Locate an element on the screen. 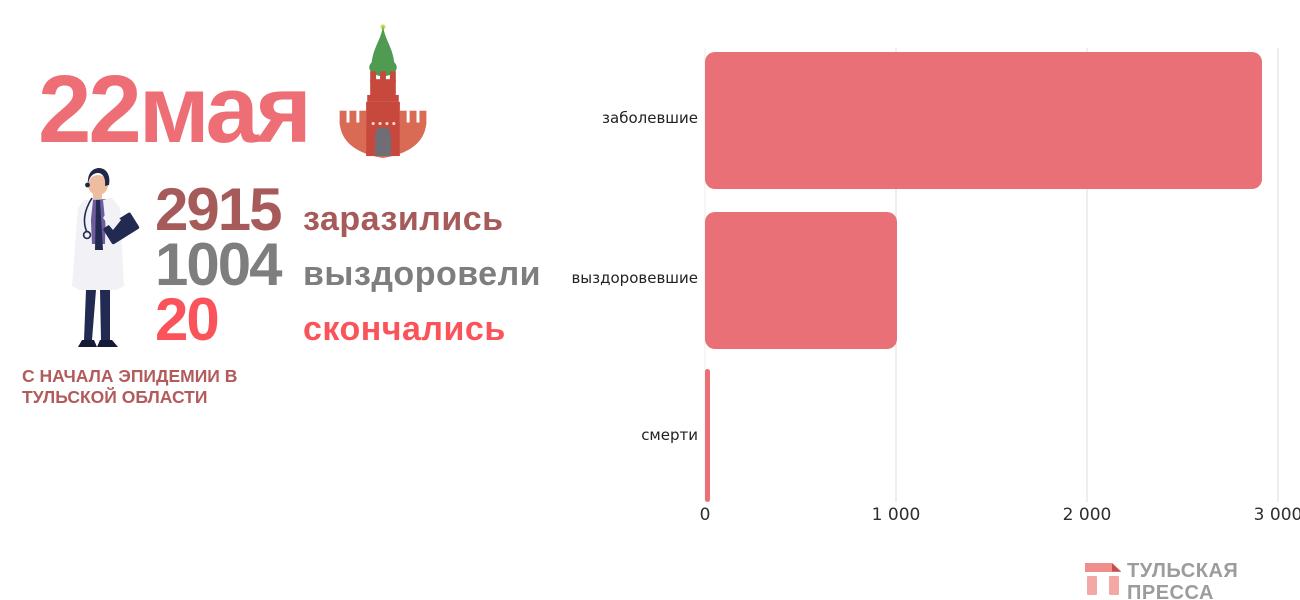  footnote: С НАЧАЛА ЭПИДЕМИИ В ТУЛЬСКОЙ ОБЛАСТИ is located at coordinates (162, 387).